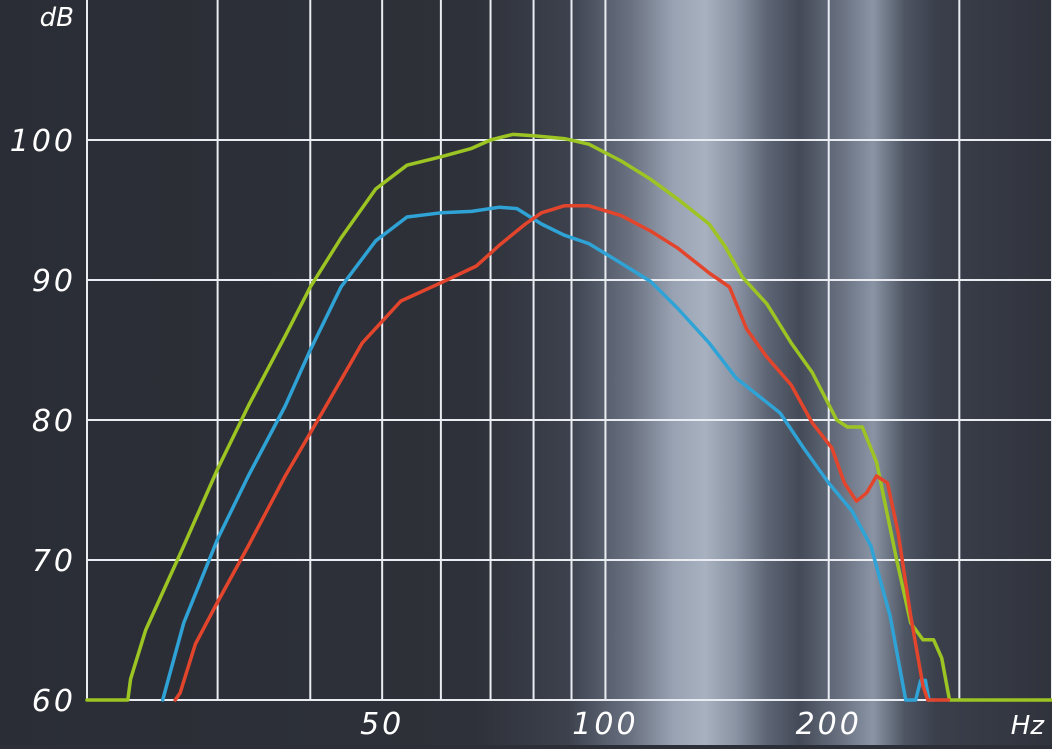  I want to click on x-tick-label: 200, so click(829, 724).